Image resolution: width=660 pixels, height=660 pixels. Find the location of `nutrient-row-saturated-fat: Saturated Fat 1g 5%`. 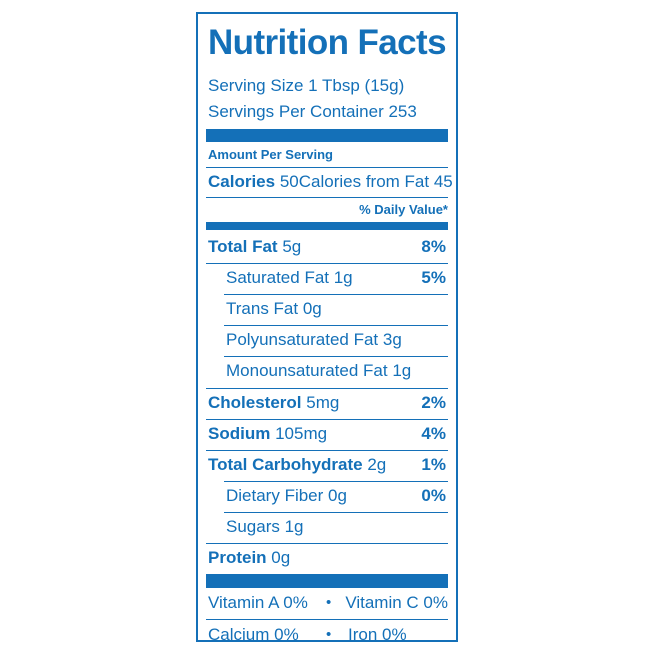

nutrient-row-saturated-fat: Saturated Fat 1g 5% is located at coordinates (336, 277).